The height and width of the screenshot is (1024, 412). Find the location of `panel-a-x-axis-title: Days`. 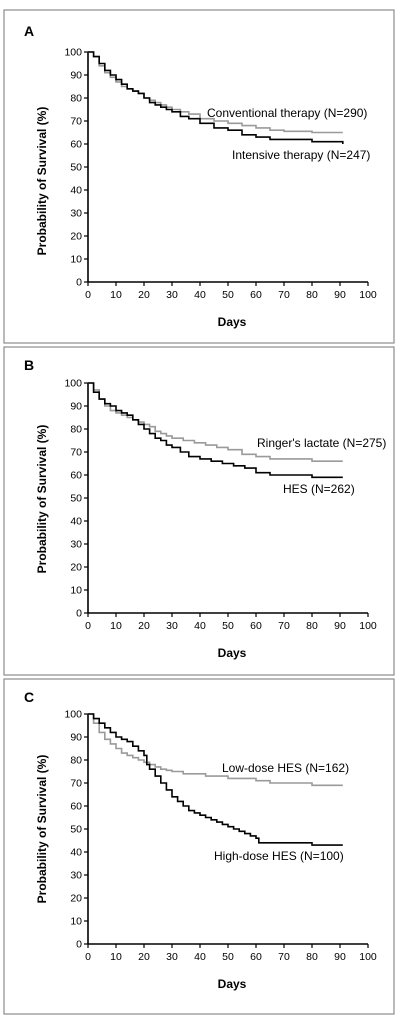

panel-a-x-axis-title: Days is located at coordinates (232, 322).